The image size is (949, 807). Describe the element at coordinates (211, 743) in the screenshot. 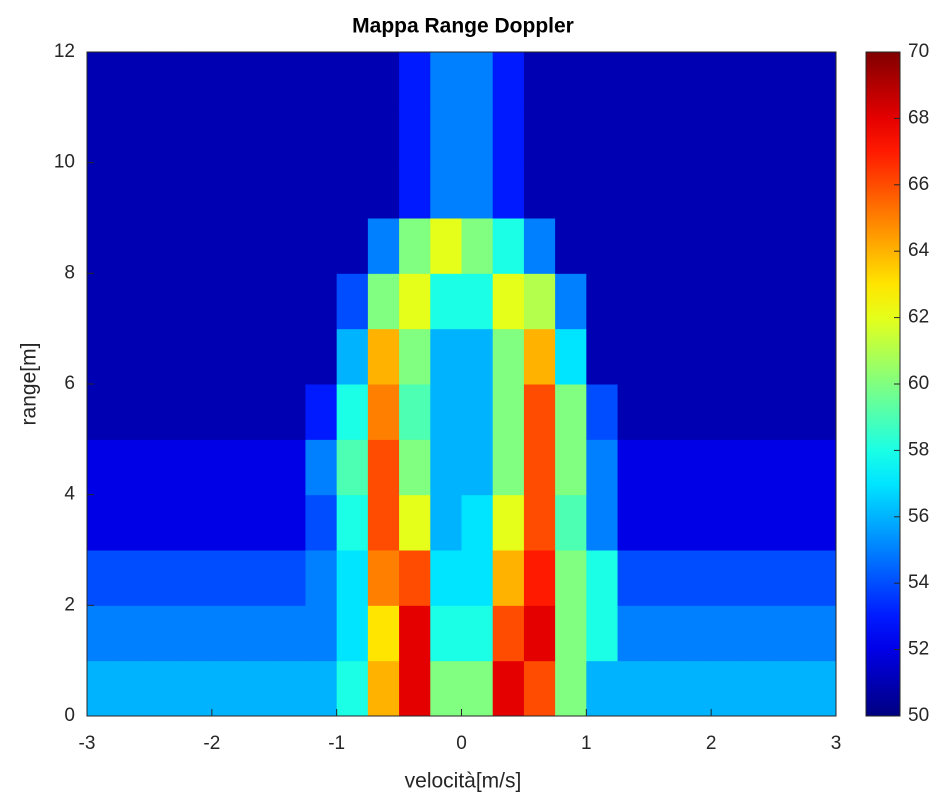

I see `x-tick-label: -2` at that location.